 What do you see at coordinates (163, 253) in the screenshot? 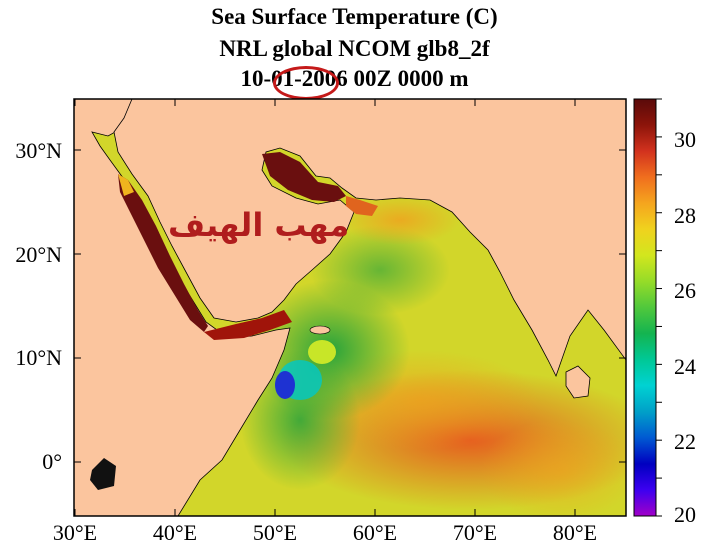
I see `red-sea` at bounding box center [163, 253].